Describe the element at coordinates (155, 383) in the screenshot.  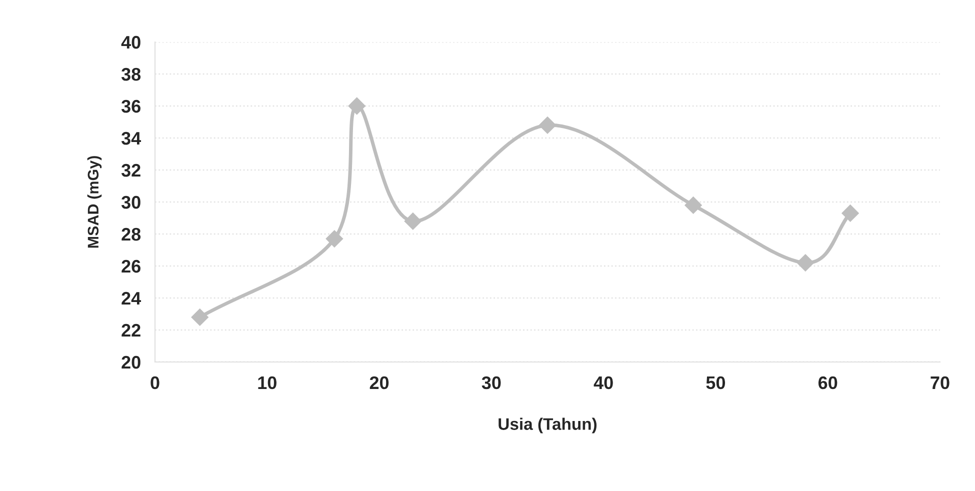
I see `x-tick-label: 0` at that location.